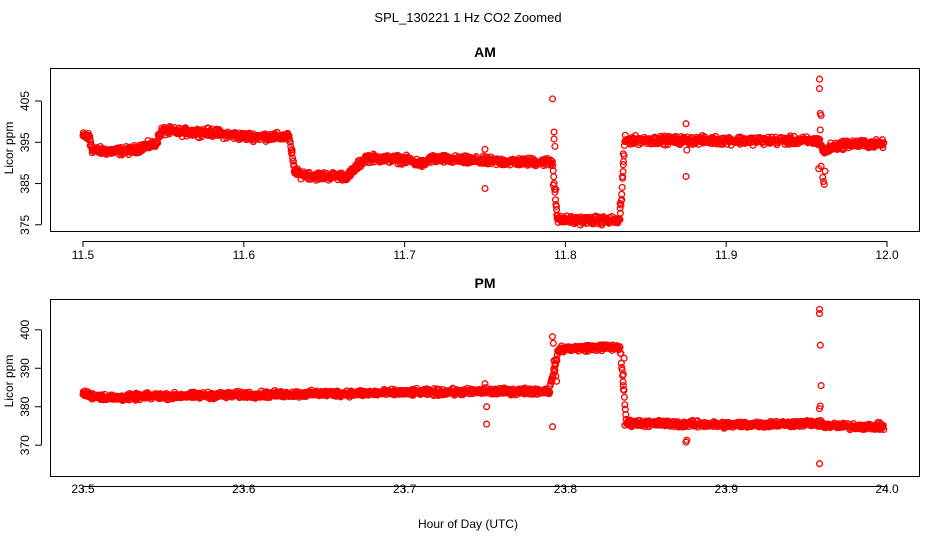  I want to click on panel-am-x-tick-label: 12.0, so click(887, 255).